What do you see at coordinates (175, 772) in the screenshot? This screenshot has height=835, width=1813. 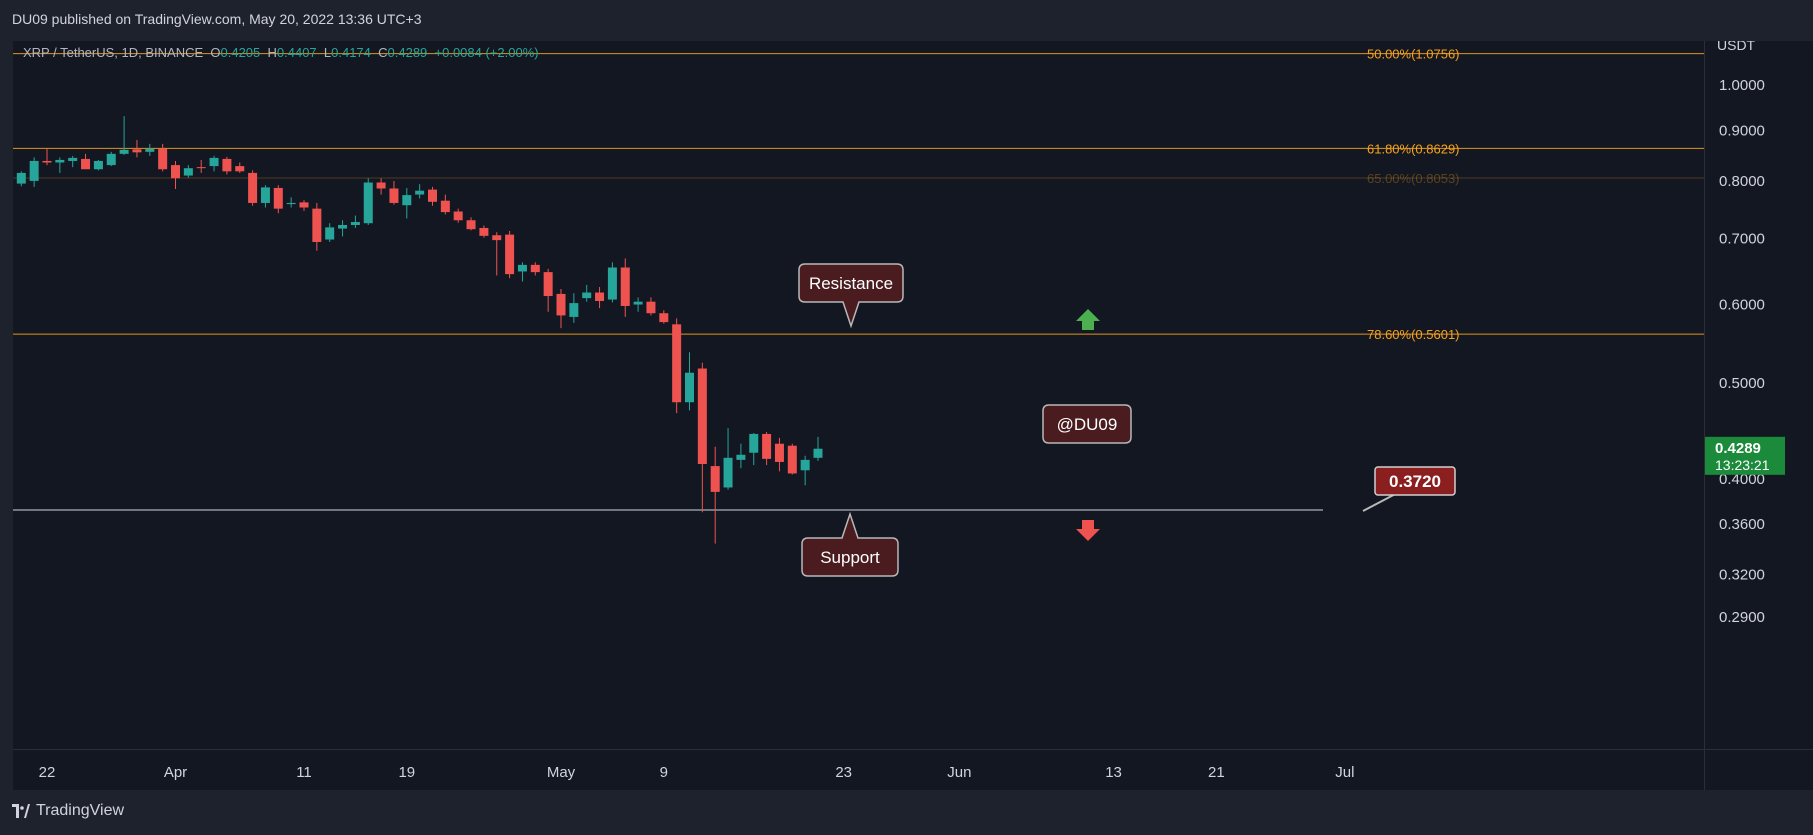 I see `time-tick-label: Apr` at bounding box center [175, 772].